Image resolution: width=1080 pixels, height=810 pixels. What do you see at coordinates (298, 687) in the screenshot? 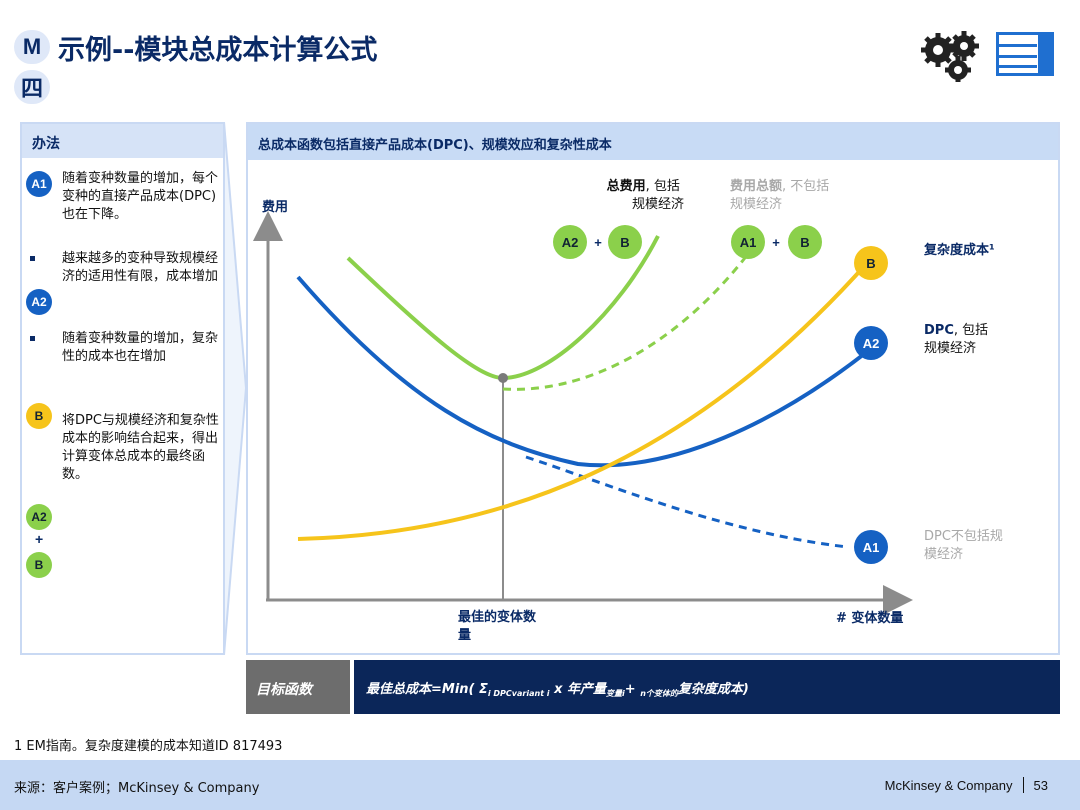
I see `objective-label: 目标函数` at bounding box center [298, 687].